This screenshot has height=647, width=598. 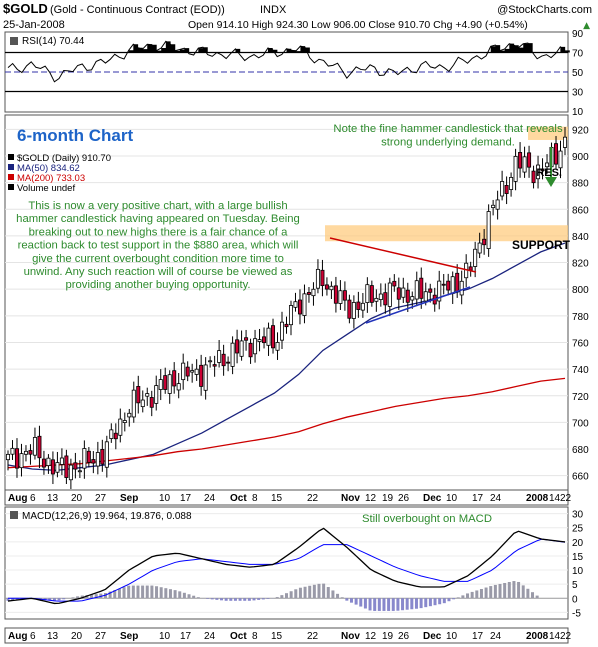 I want to click on symbol-exchange: INDX, so click(x=273, y=10).